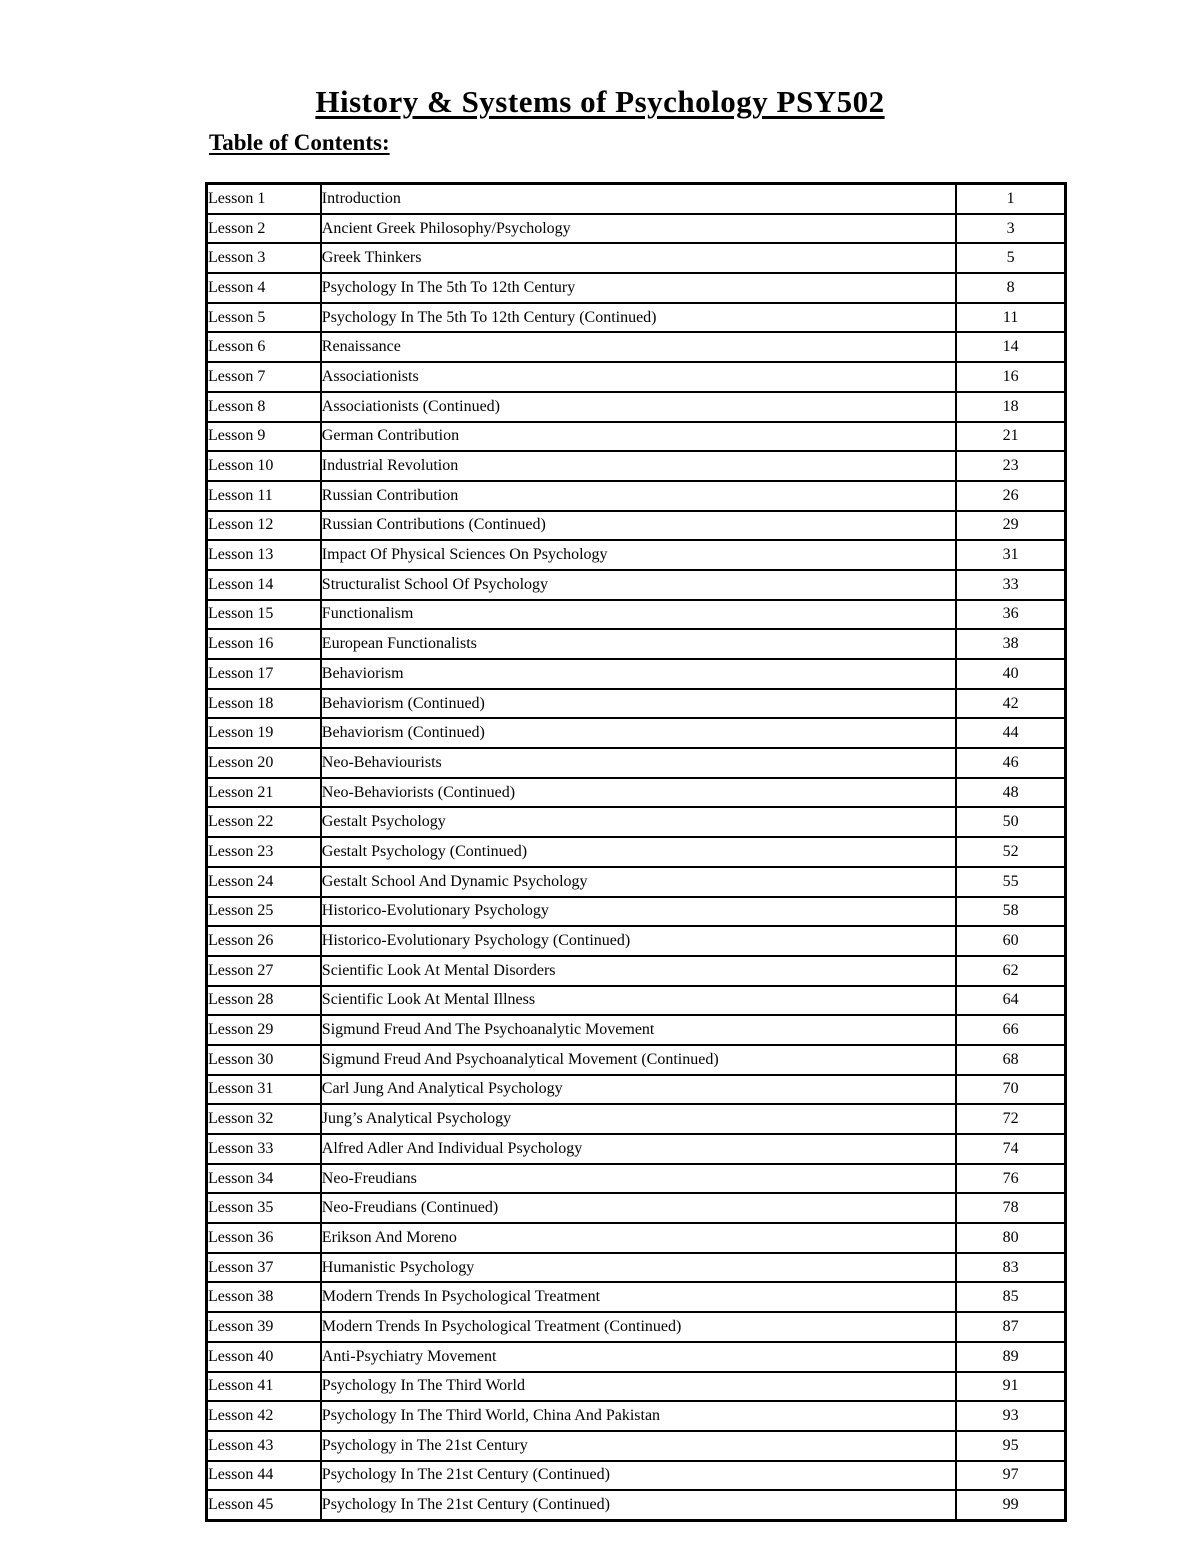 This screenshot has width=1200, height=1553. What do you see at coordinates (1011, 1178) in the screenshot?
I see `page-cell: 76` at bounding box center [1011, 1178].